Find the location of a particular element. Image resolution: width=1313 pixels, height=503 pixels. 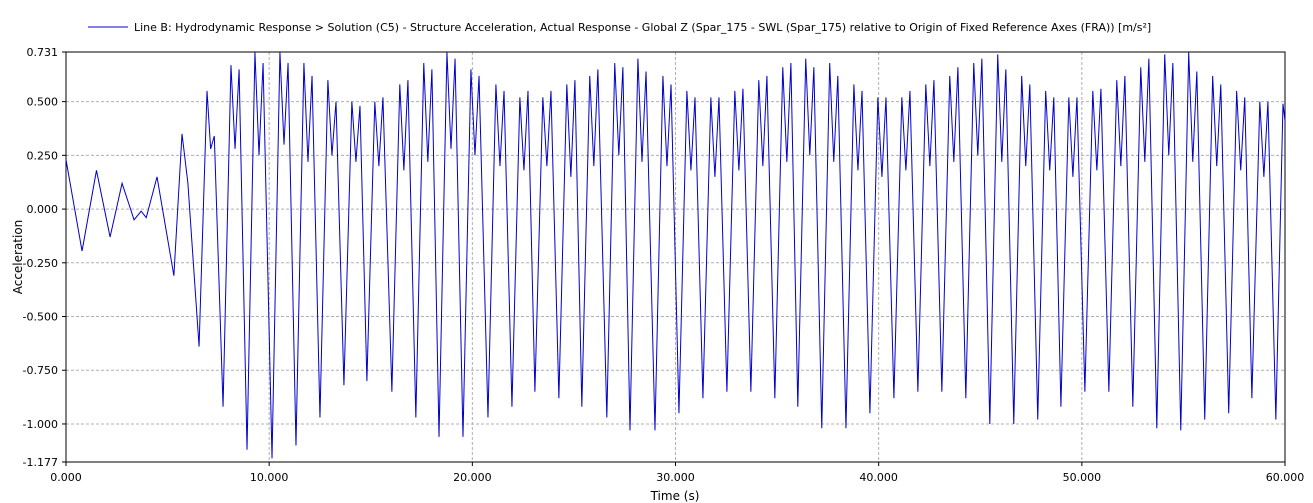

y-tick-label: -0.500 is located at coordinates (40, 317).